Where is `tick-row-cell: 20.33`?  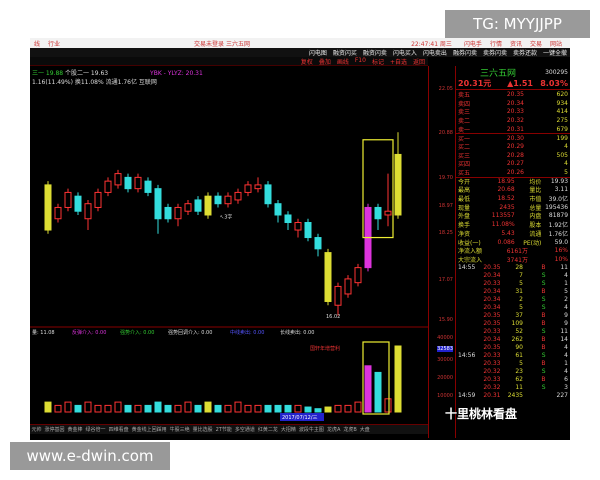 tick-row-cell: 20.33 is located at coordinates (492, 332).